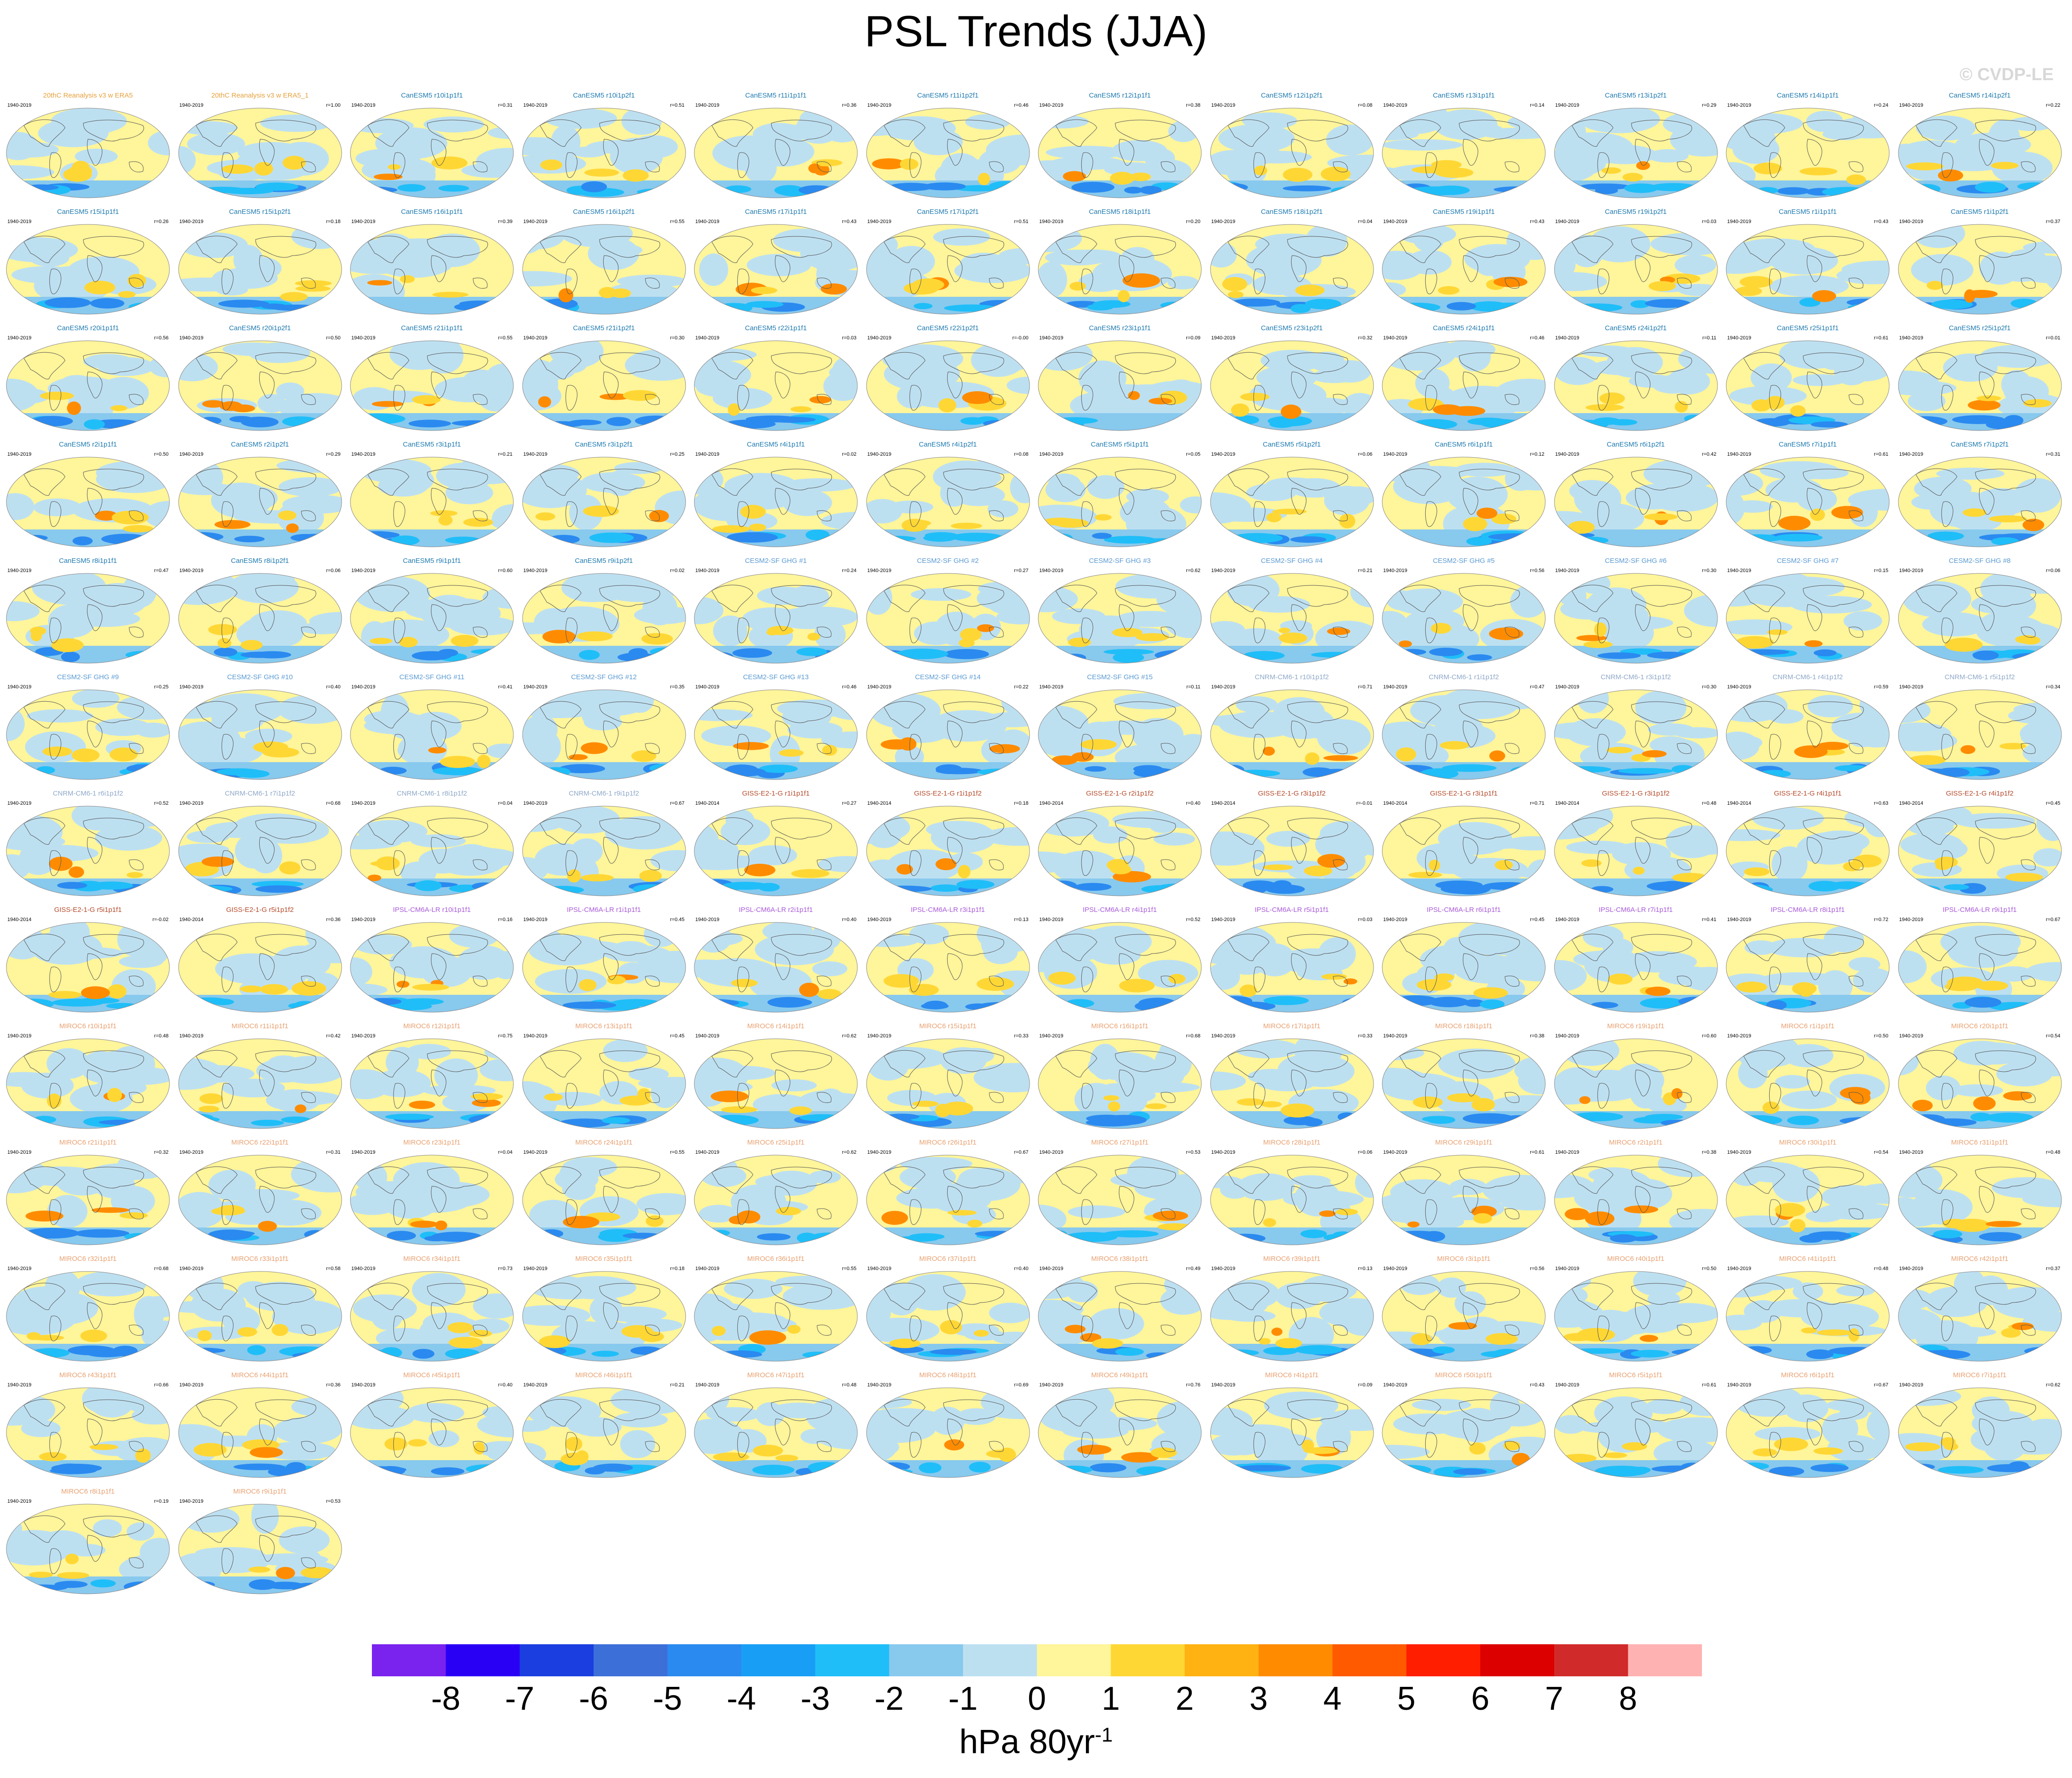 This screenshot has height=1778, width=2072. What do you see at coordinates (88, 1026) in the screenshot?
I see `panel-title: MIROC6 r10i1p1f1` at bounding box center [88, 1026].